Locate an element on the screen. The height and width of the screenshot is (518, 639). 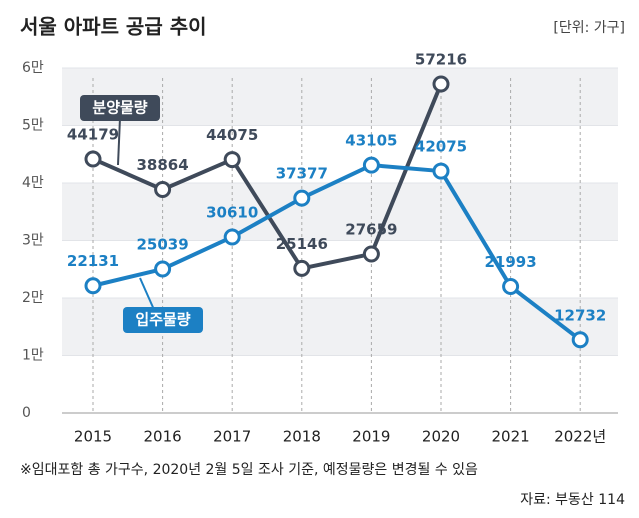
grid-band is located at coordinates (340, 212).